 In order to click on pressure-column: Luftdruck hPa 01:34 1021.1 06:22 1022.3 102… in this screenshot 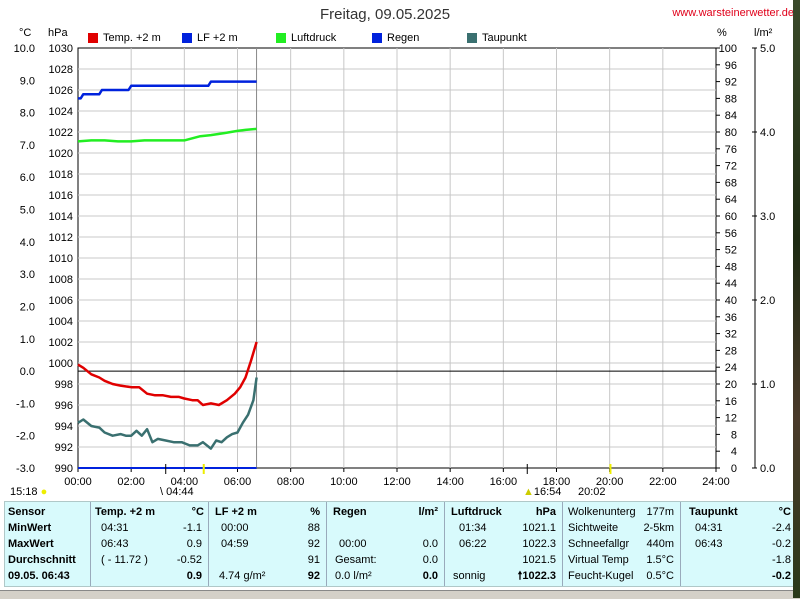, I will do `click(504, 544)`.